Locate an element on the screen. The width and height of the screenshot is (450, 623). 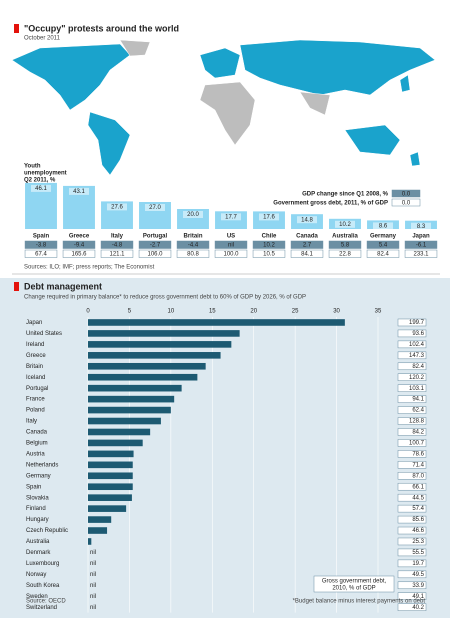
debt-legend: 2010, % of GDP is located at coordinates (353, 589).